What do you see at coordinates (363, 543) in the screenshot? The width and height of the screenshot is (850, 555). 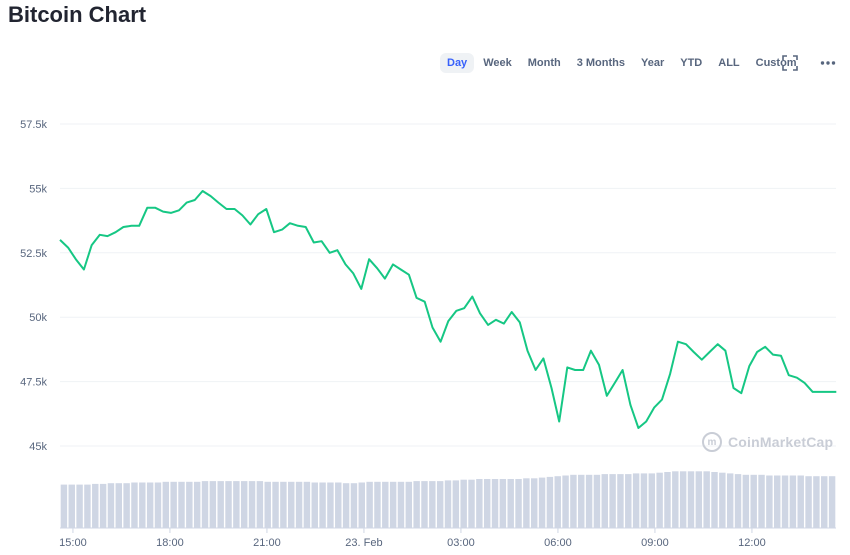 I see `x-tick-label: 23. Feb` at bounding box center [363, 543].